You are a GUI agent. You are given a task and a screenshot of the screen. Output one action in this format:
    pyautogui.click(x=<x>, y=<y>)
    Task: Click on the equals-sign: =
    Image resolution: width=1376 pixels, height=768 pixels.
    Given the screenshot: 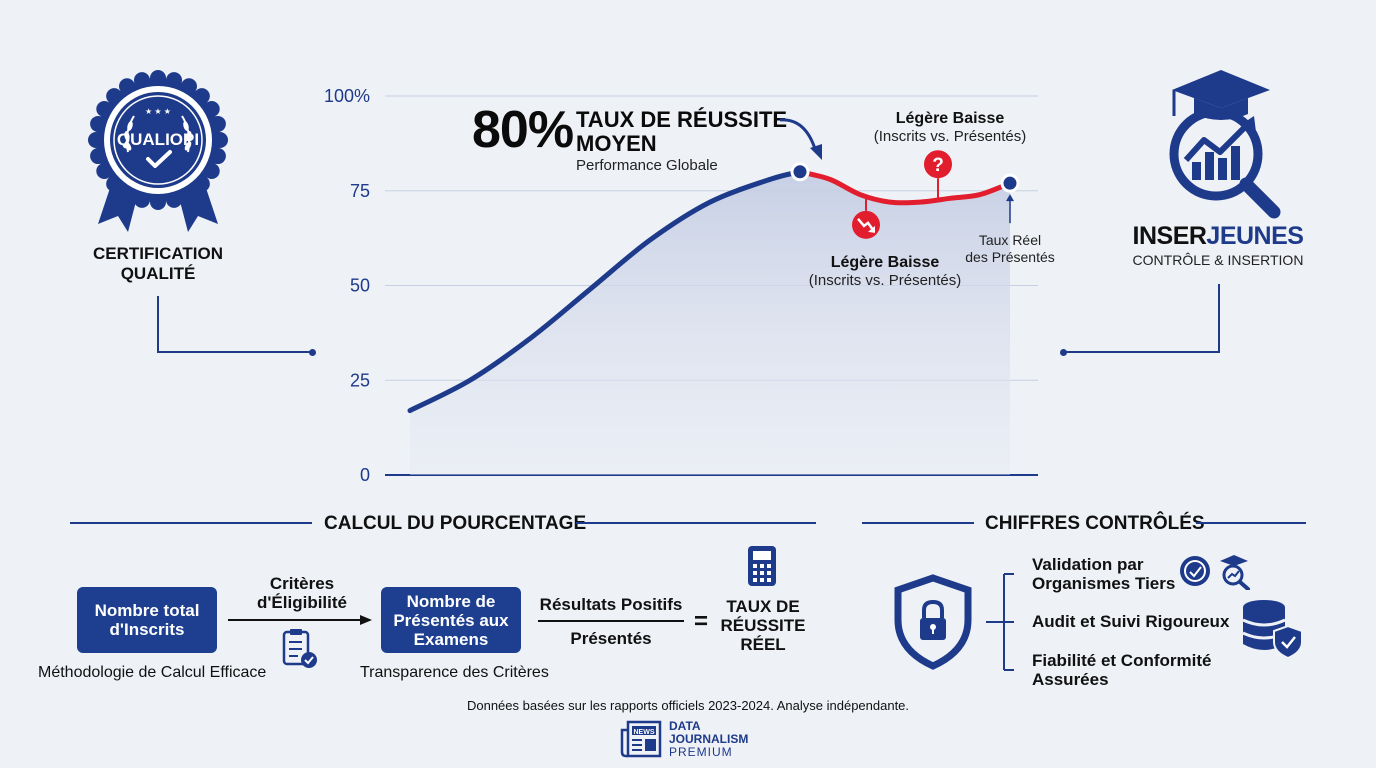 What is the action you would take?
    pyautogui.click(x=701, y=621)
    